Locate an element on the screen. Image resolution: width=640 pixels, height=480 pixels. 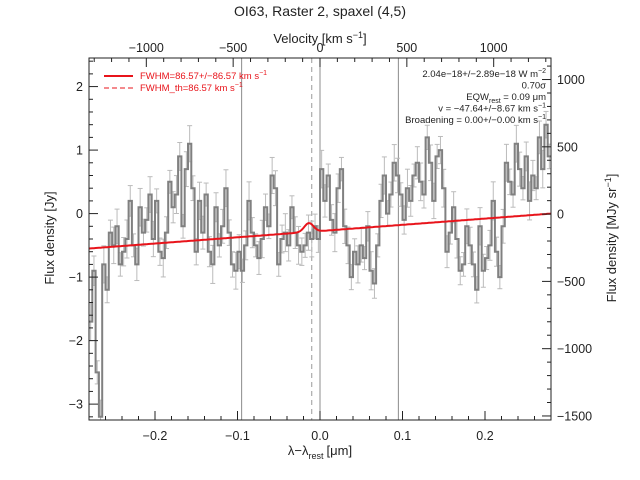
y-right-tick-label: −1500 is located at coordinates (574, 416).